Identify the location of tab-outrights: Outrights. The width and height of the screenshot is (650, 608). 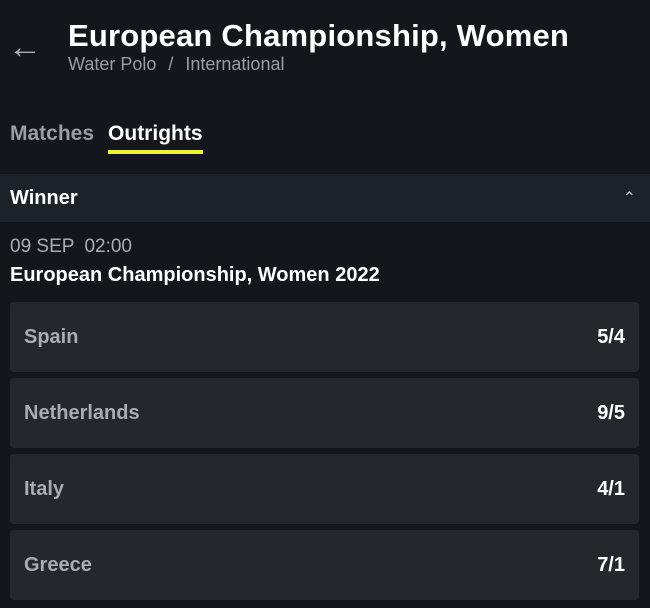
(155, 138).